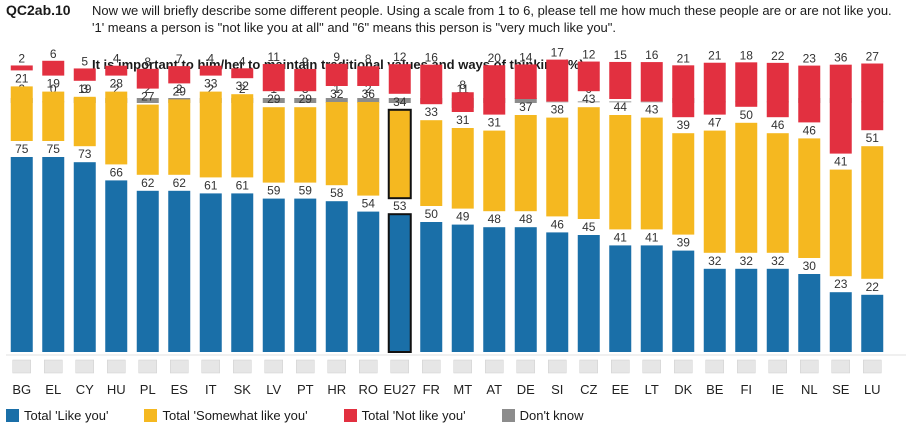 The image size is (914, 429). What do you see at coordinates (432, 214) in the screenshot?
I see `like-label: 50` at bounding box center [432, 214].